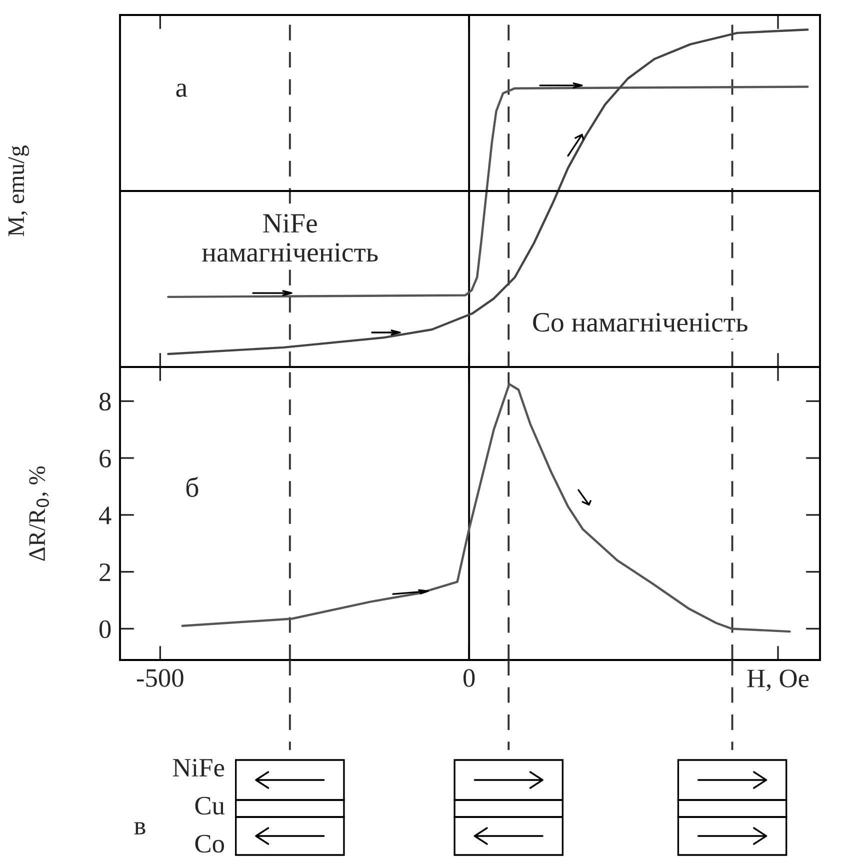  What do you see at coordinates (290, 238) in the screenshot?
I see `annotation: NiFe намагніченість` at bounding box center [290, 238].